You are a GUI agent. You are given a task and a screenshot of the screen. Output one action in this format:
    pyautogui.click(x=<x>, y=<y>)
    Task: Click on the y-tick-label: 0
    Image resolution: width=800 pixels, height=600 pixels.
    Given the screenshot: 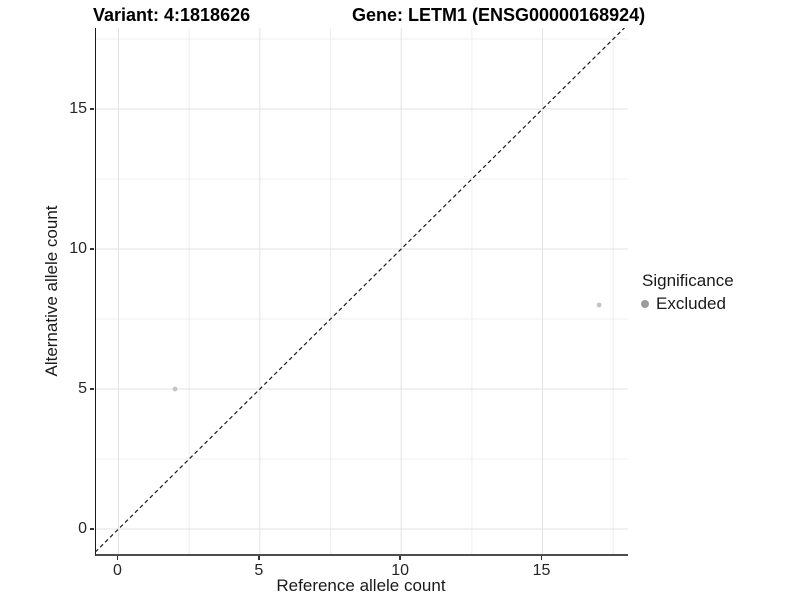 What is the action you would take?
    pyautogui.click(x=82, y=528)
    